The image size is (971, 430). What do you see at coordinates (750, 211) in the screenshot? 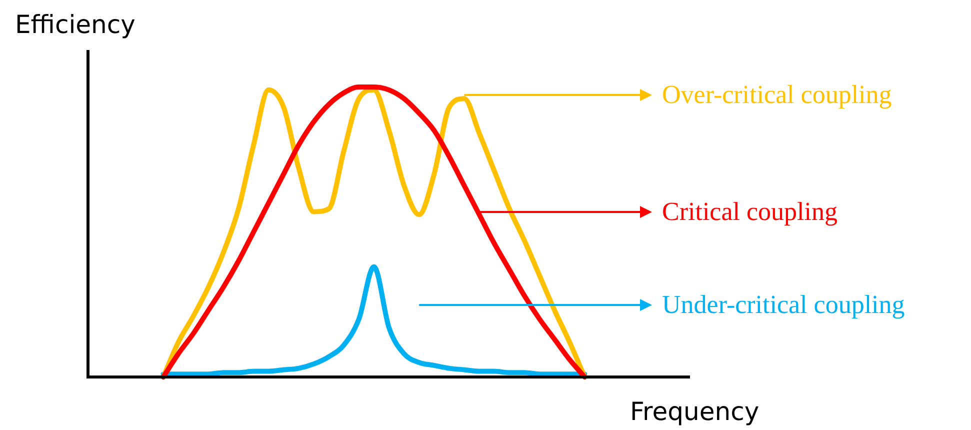
I see `legend-label: Critical coupling` at bounding box center [750, 211].